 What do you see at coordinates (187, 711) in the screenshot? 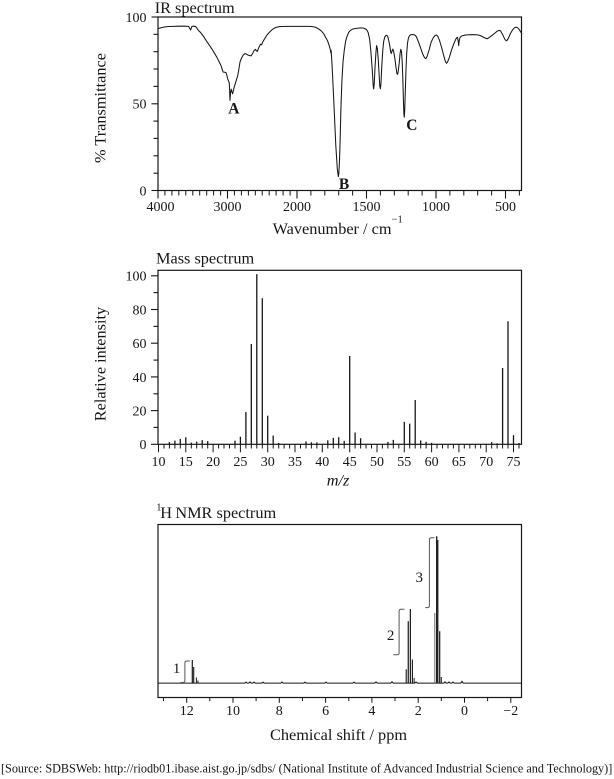
I see `svg-text: 12` at bounding box center [187, 711].